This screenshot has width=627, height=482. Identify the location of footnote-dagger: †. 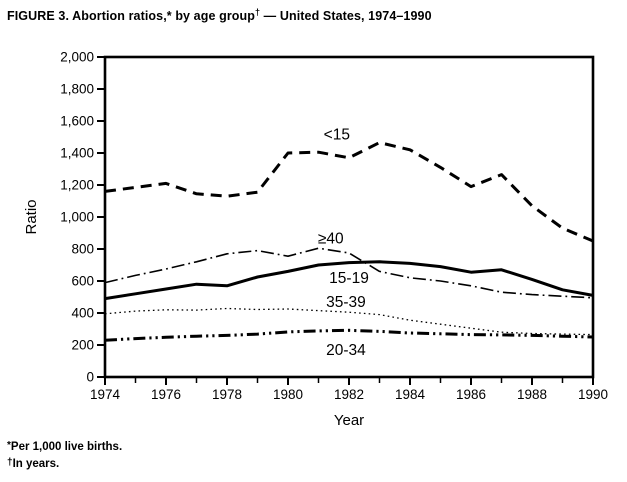
(10, 462).